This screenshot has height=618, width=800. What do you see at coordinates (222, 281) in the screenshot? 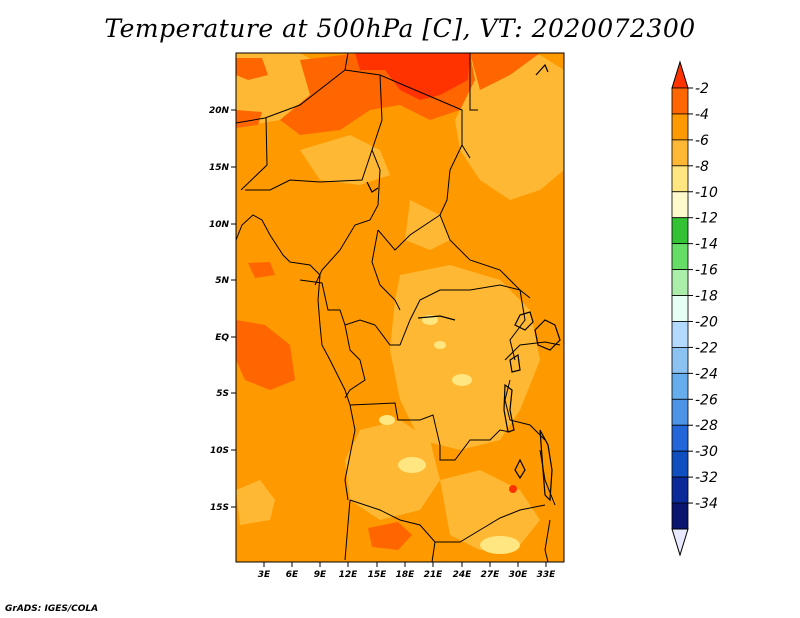
I see `lat-label: 5N` at bounding box center [222, 281].